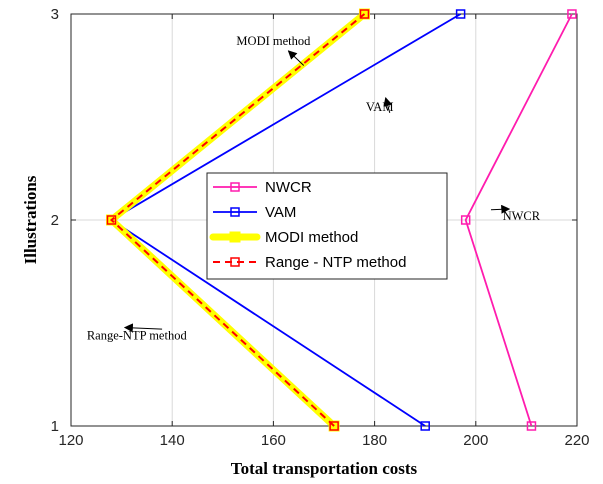 The image size is (603, 484). What do you see at coordinates (374, 440) in the screenshot?
I see `x-tick-label: 180` at bounding box center [374, 440].